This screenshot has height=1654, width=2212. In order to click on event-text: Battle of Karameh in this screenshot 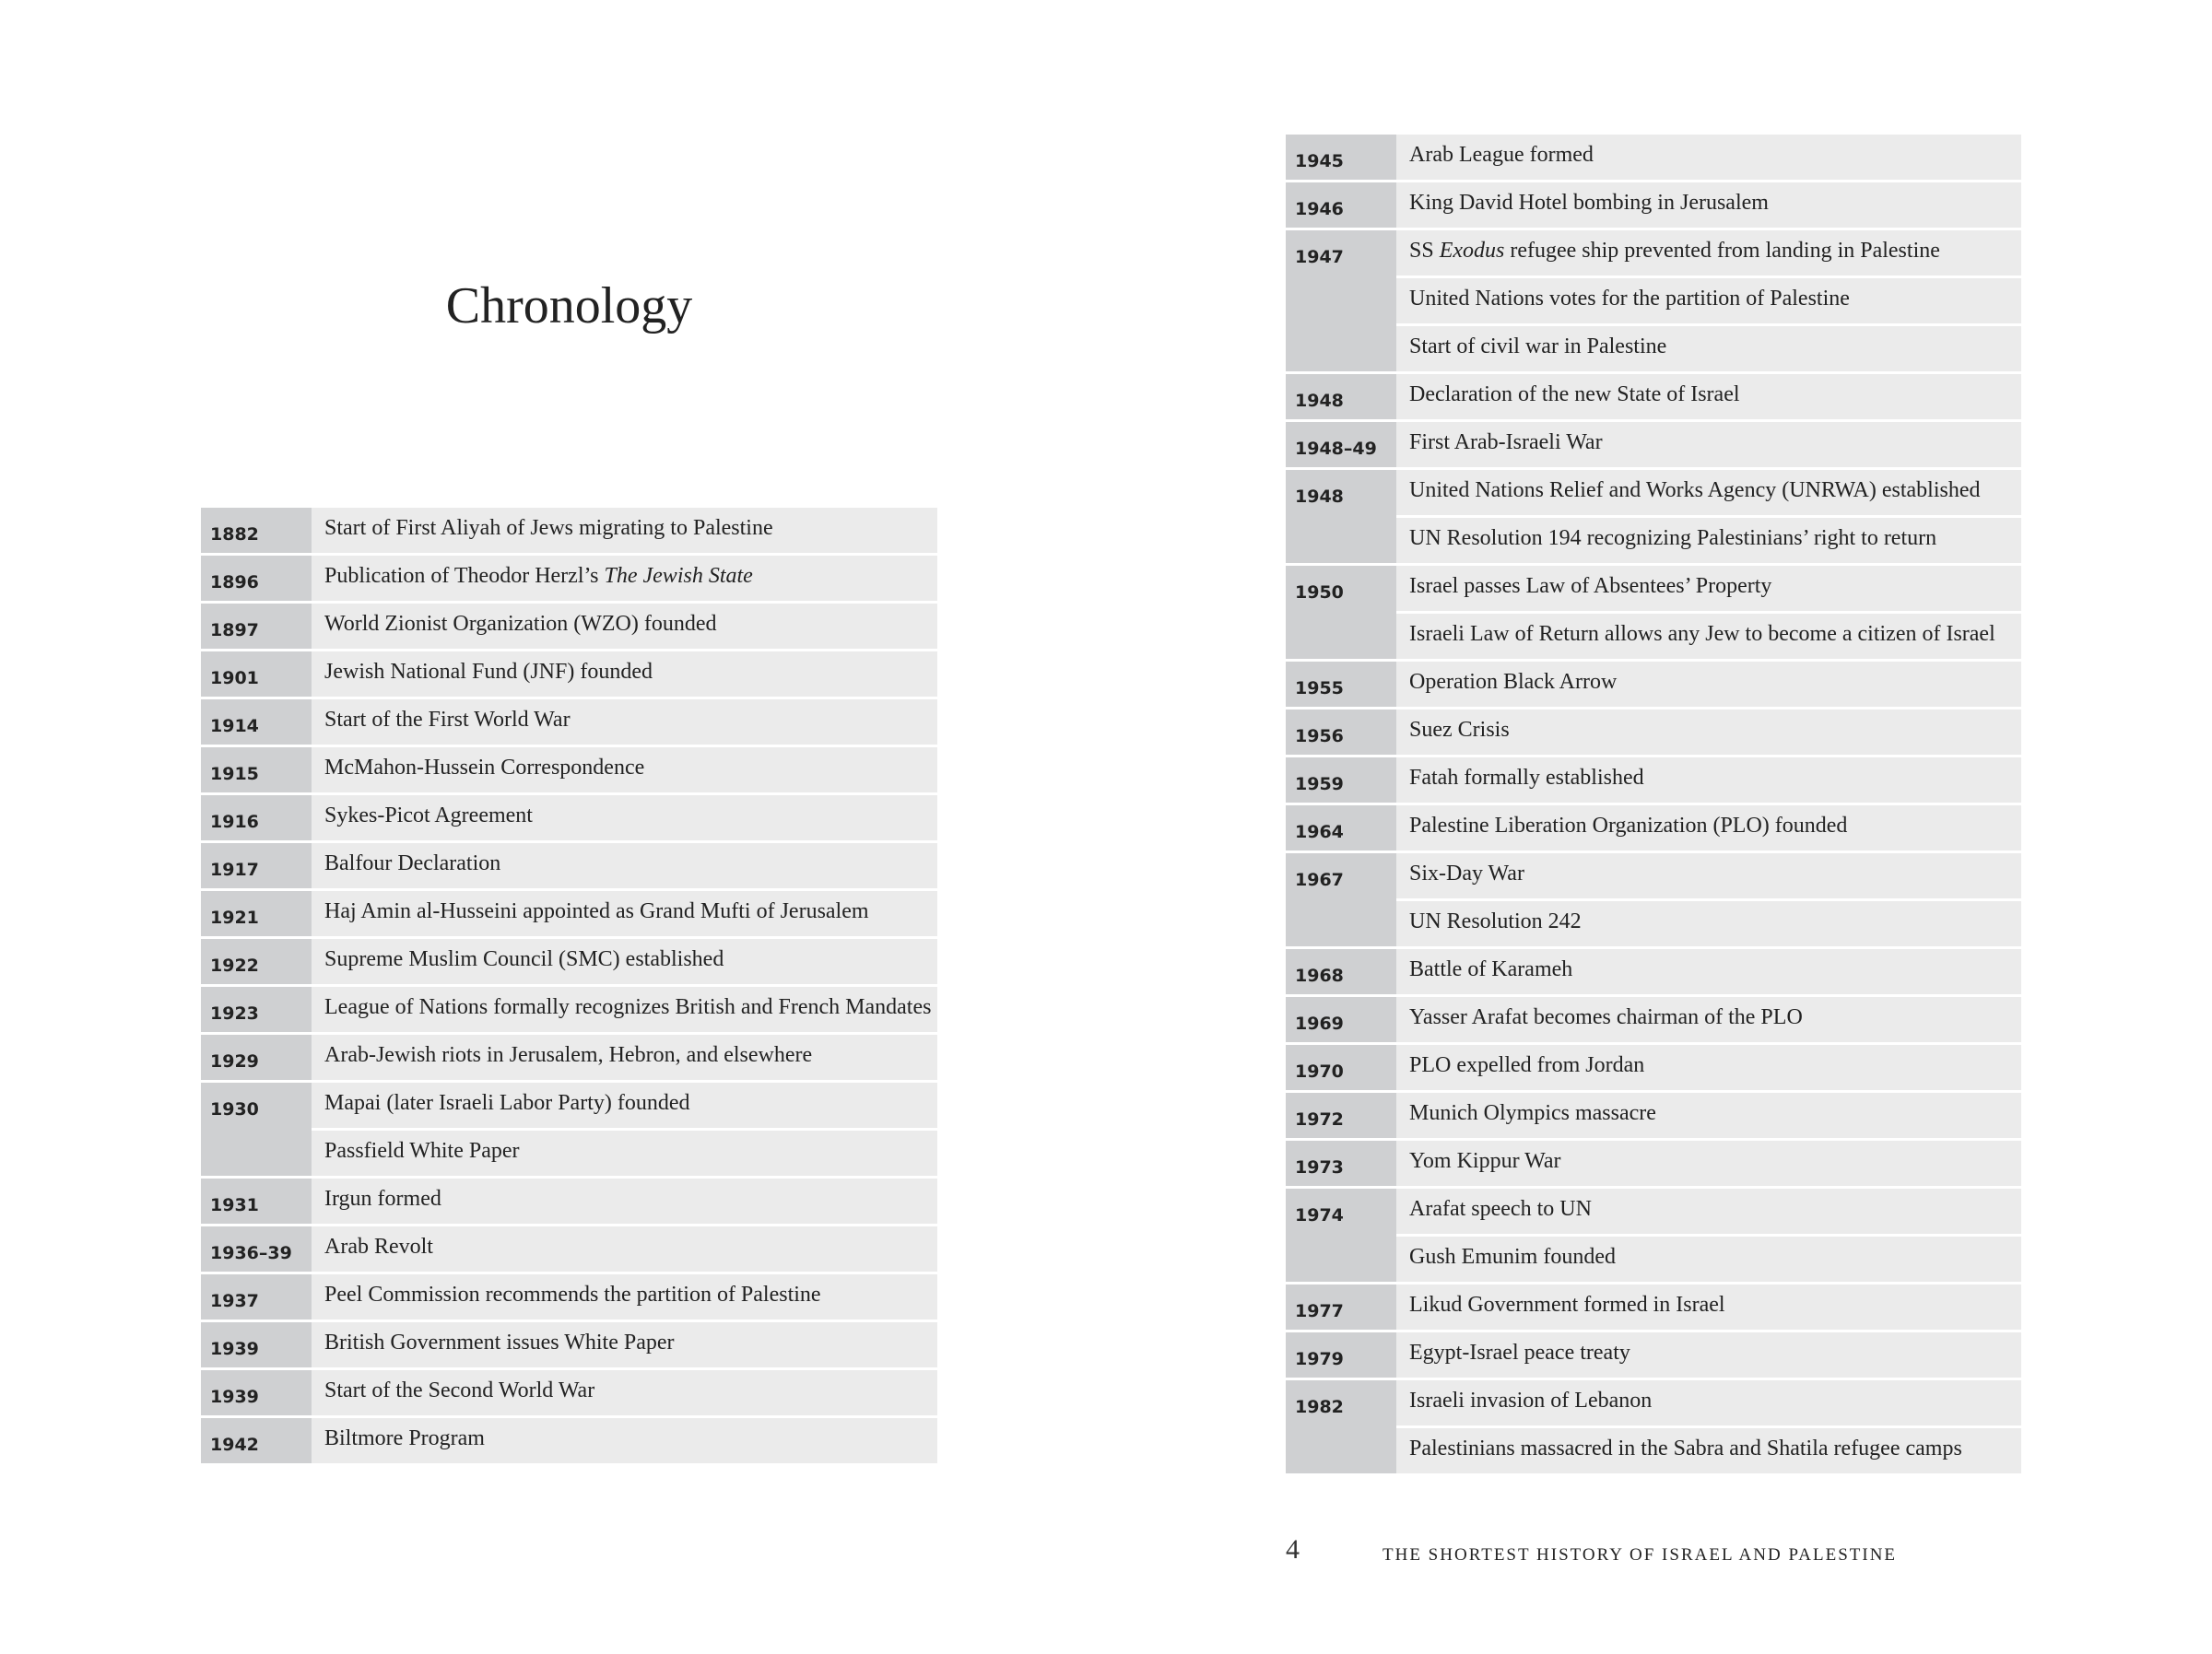, I will do `click(1708, 972)`.